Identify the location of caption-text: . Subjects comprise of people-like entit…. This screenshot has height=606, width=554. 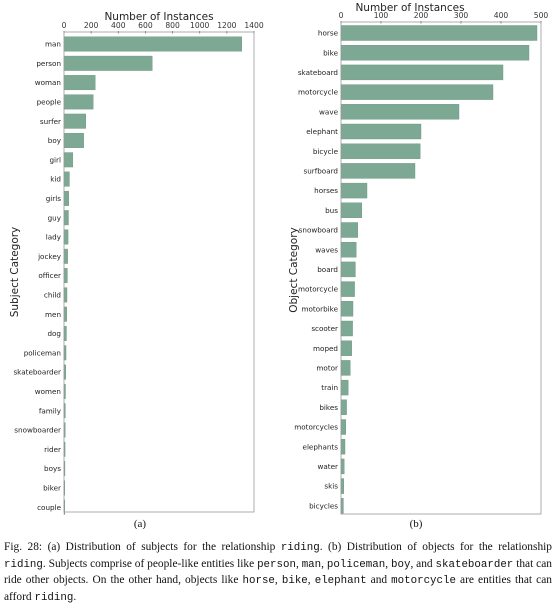
(150, 563).